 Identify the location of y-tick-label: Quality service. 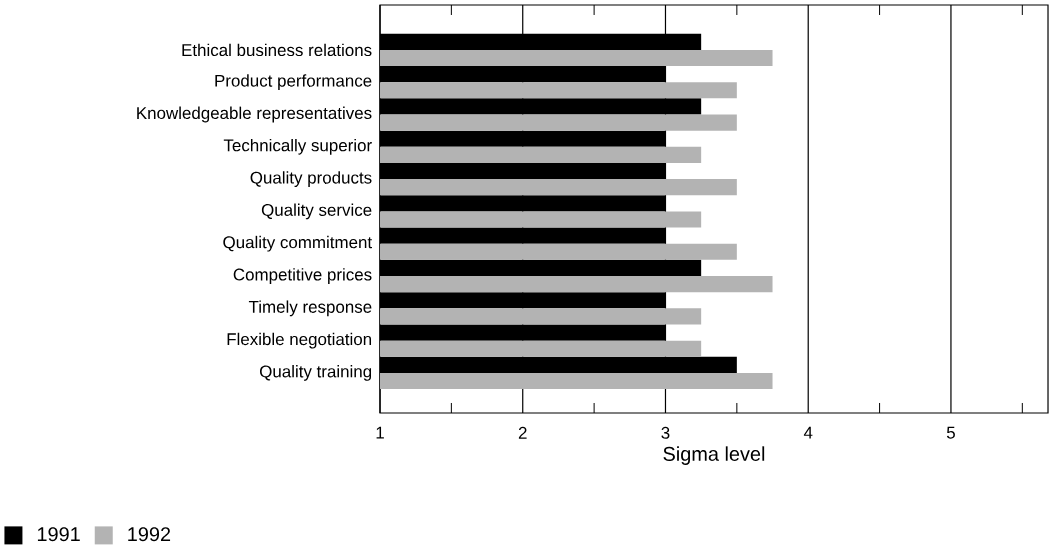
(316, 211).